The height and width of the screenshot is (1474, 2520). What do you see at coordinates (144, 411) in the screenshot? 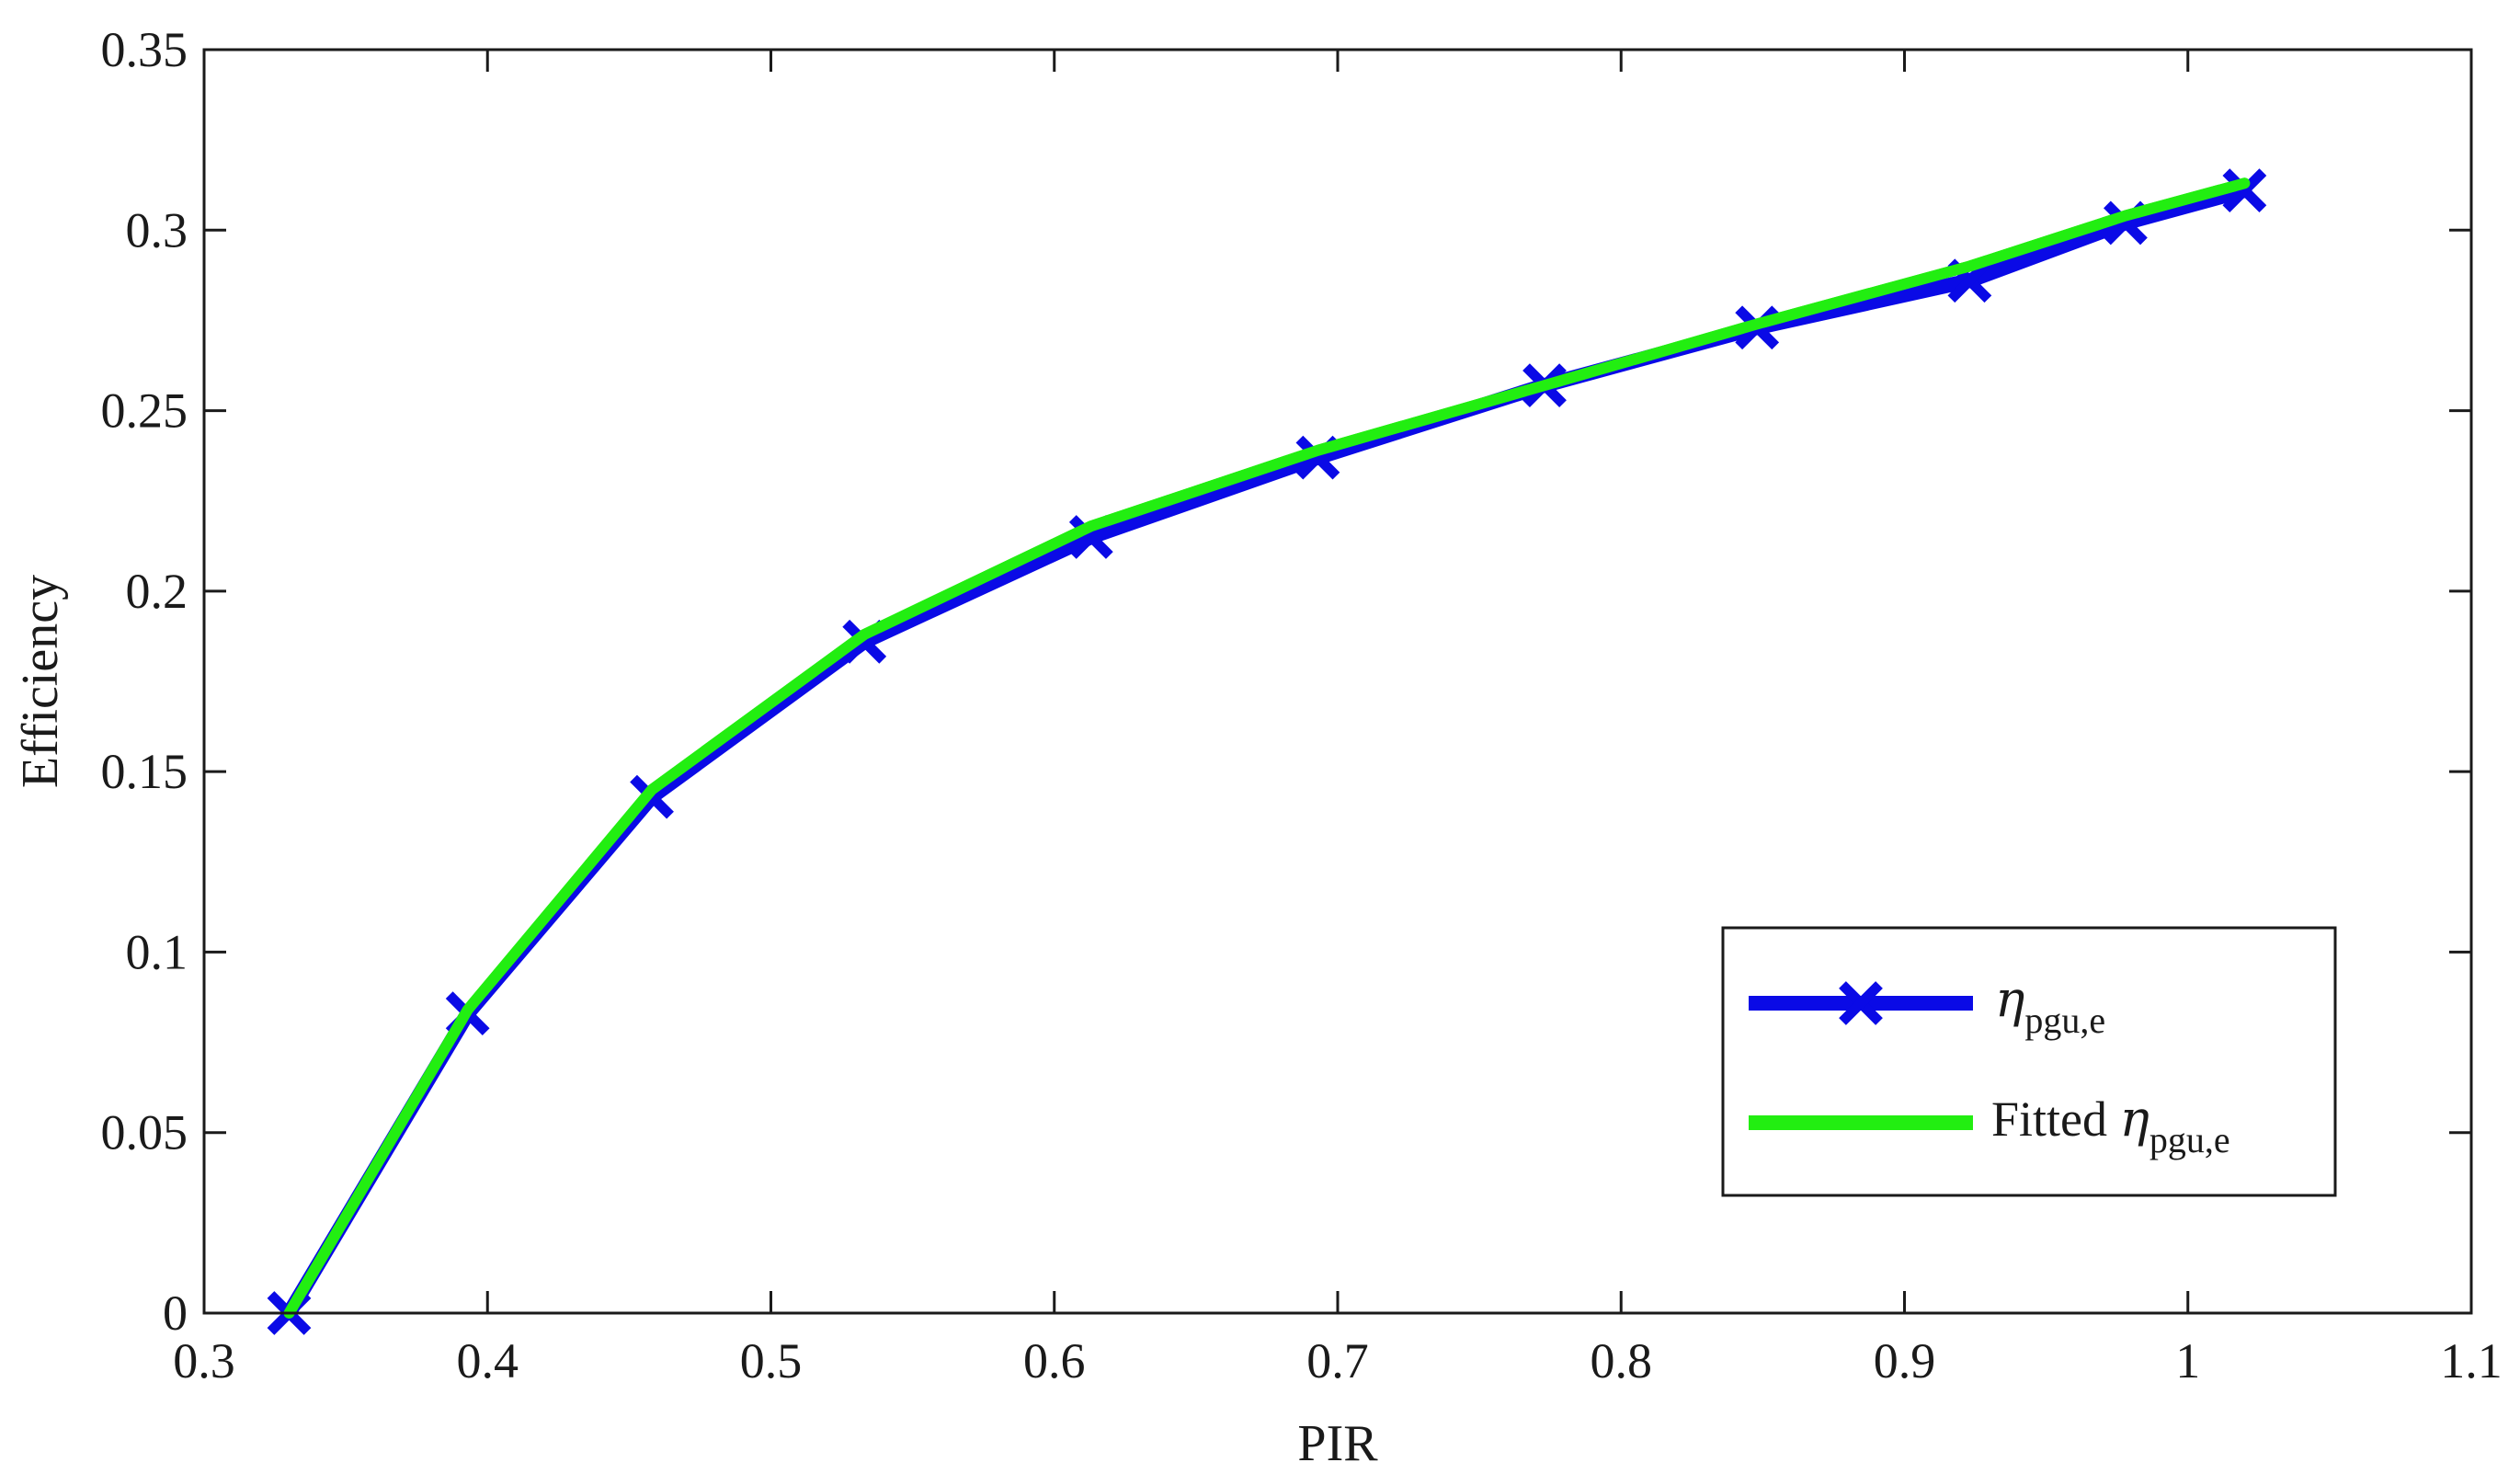
I see `y-tick-label-5: 0.25` at bounding box center [144, 411].